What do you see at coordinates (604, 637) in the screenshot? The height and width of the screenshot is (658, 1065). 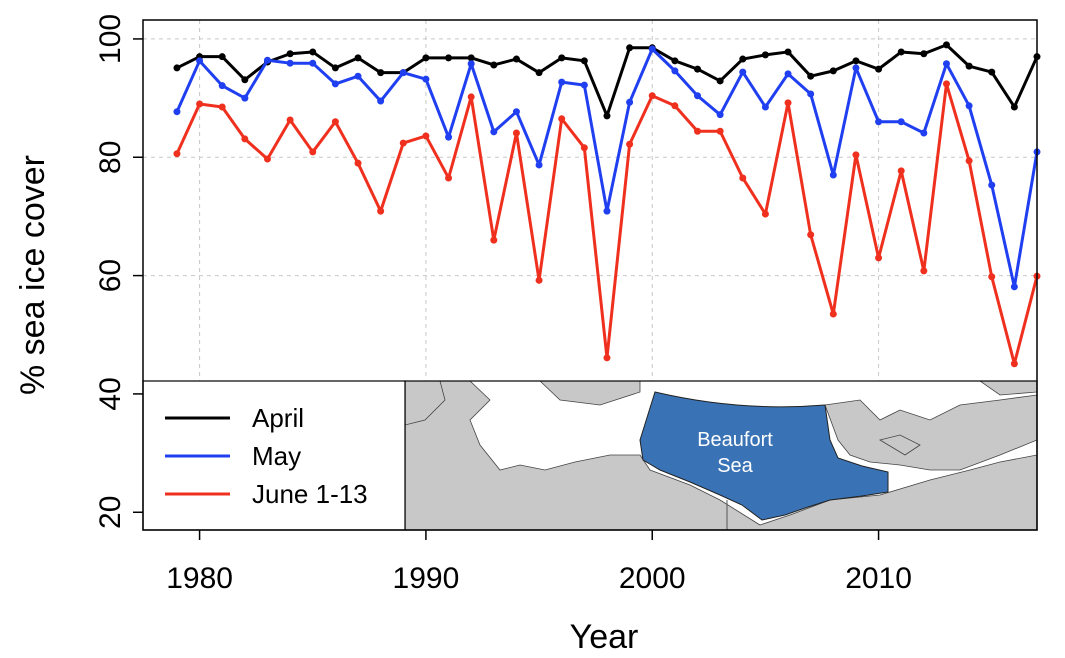 I see `x-axis-label: Year` at bounding box center [604, 637].